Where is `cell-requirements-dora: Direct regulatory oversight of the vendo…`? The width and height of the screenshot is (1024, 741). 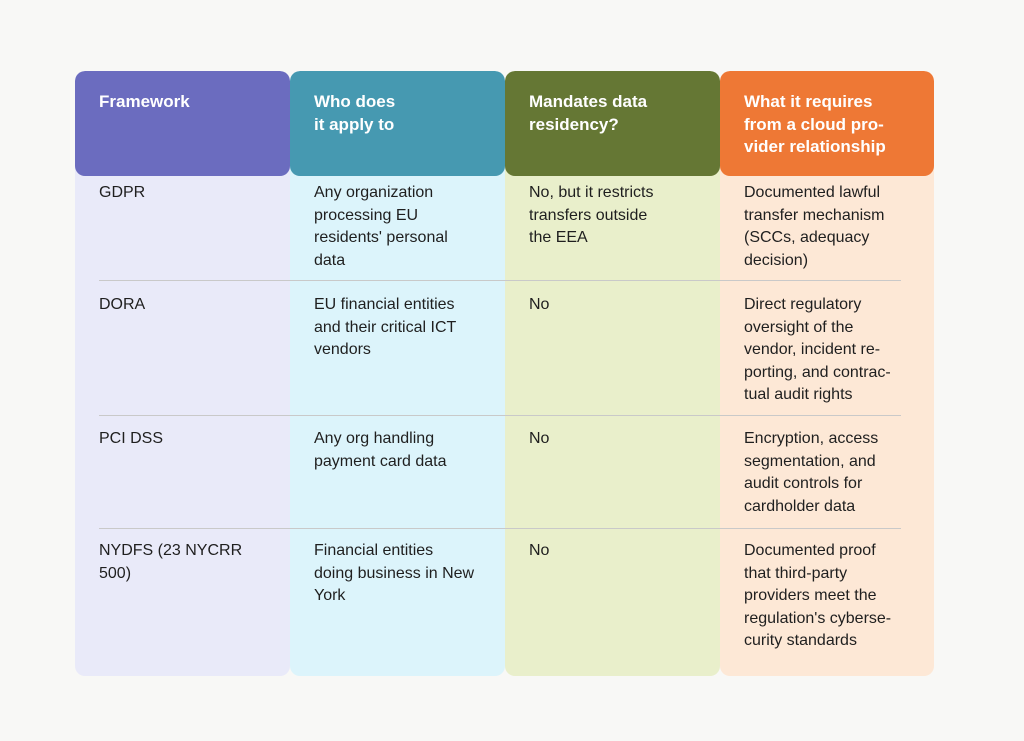 cell-requirements-dora: Direct regulatory oversight of the vendo… is located at coordinates (817, 349).